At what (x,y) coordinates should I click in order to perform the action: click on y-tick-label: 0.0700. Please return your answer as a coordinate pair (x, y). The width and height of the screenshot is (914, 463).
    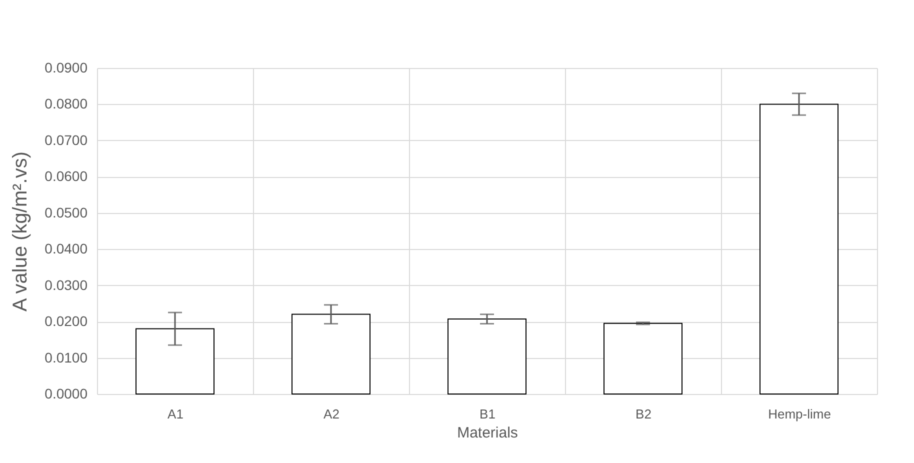
    Looking at the image, I should click on (66, 140).